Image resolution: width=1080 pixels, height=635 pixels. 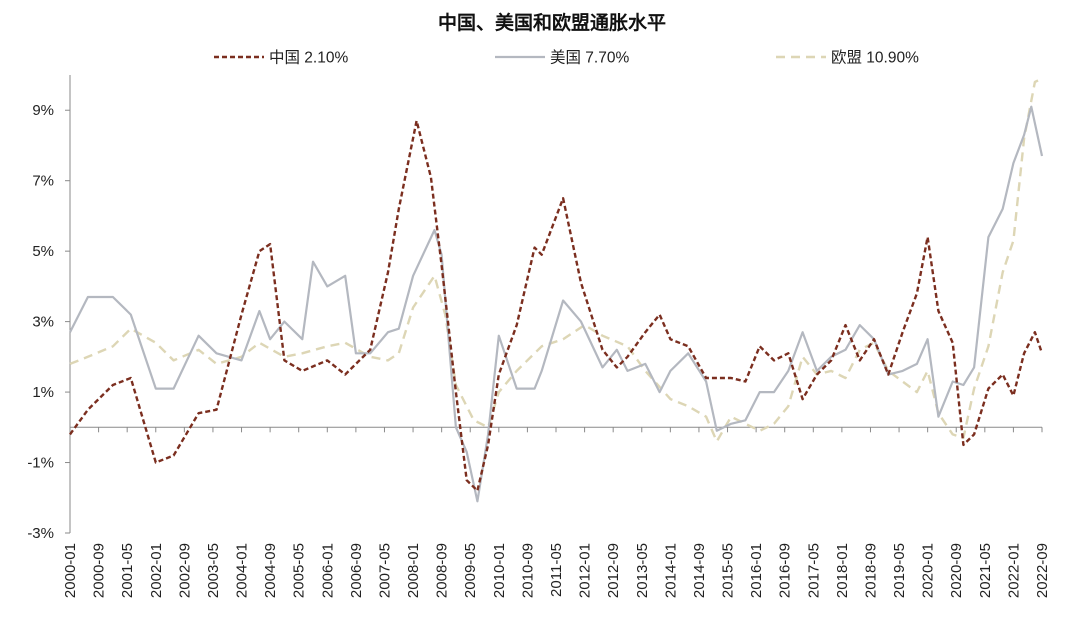 What do you see at coordinates (527, 570) in the screenshot?
I see `x-tick-label: 2010-09` at bounding box center [527, 570].